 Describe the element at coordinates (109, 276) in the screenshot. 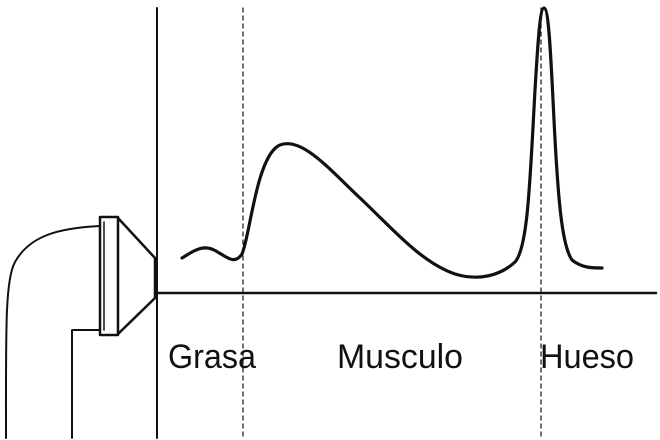

I see `transducer-body` at that location.